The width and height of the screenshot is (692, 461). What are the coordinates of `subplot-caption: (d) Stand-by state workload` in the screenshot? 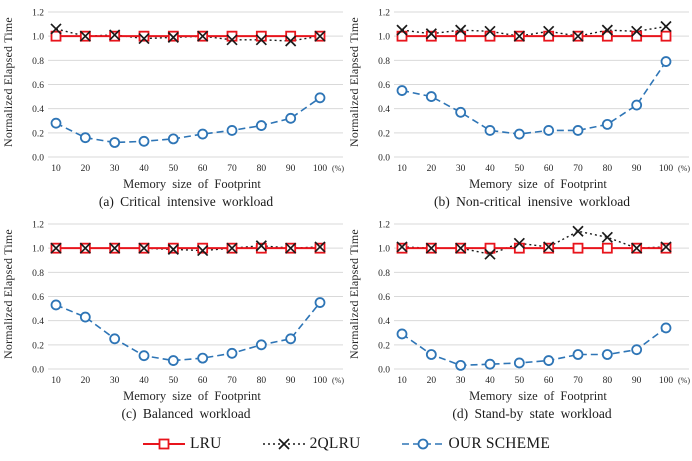 It's located at (532, 413).